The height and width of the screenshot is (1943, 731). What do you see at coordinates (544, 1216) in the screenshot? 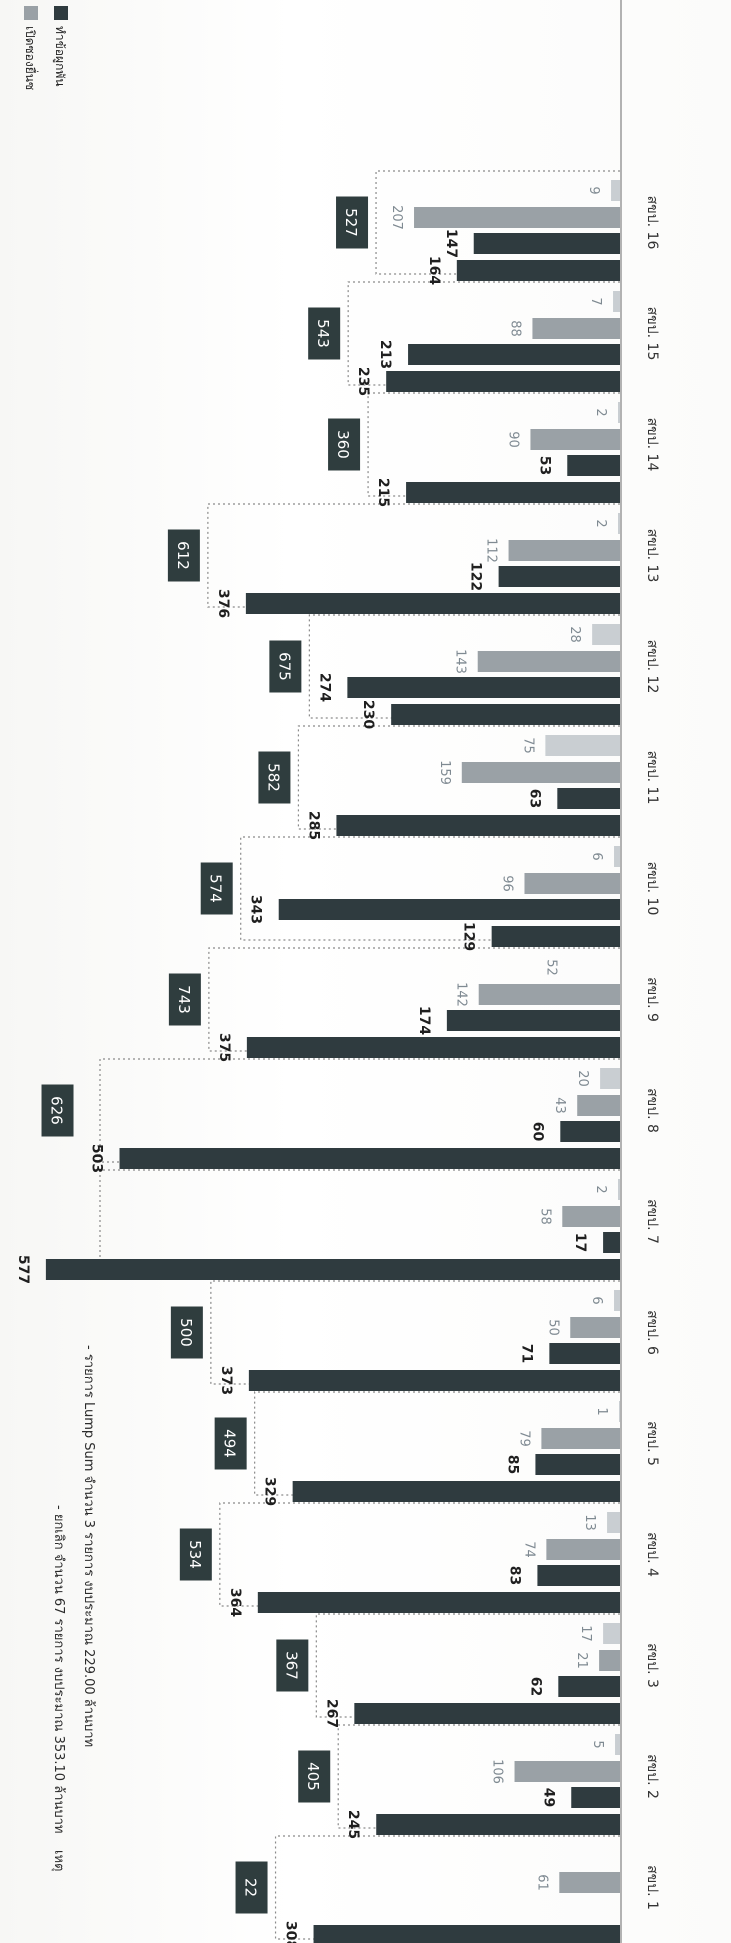
I see `value-label-series-2-cat-7: 58` at bounding box center [544, 1216].